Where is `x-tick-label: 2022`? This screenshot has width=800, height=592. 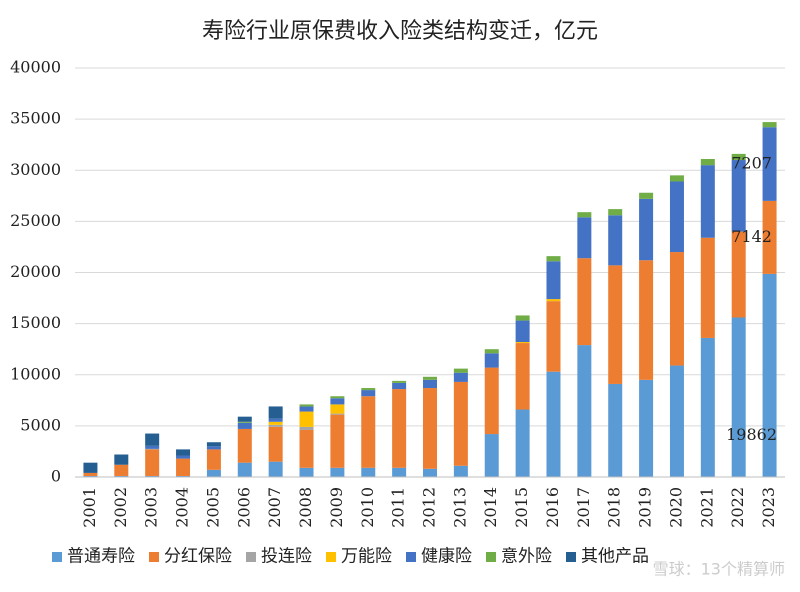
x-tick-label: 2022 is located at coordinates (737, 507).